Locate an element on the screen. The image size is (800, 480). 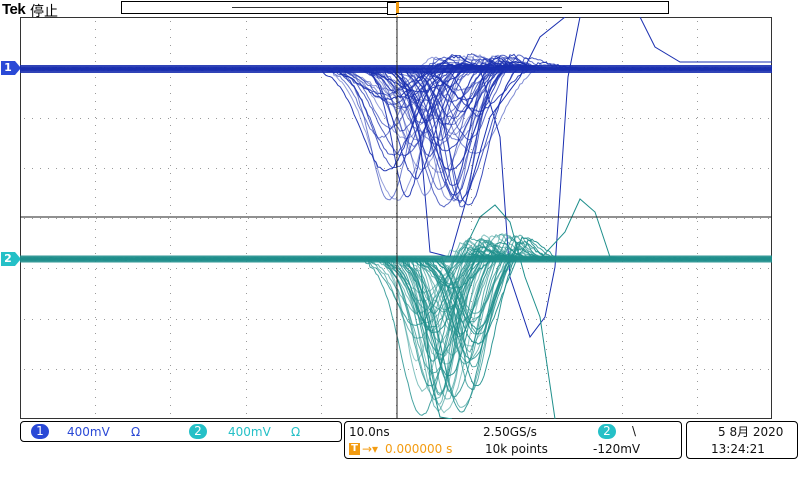
record-position-bar is located at coordinates (395, 8).